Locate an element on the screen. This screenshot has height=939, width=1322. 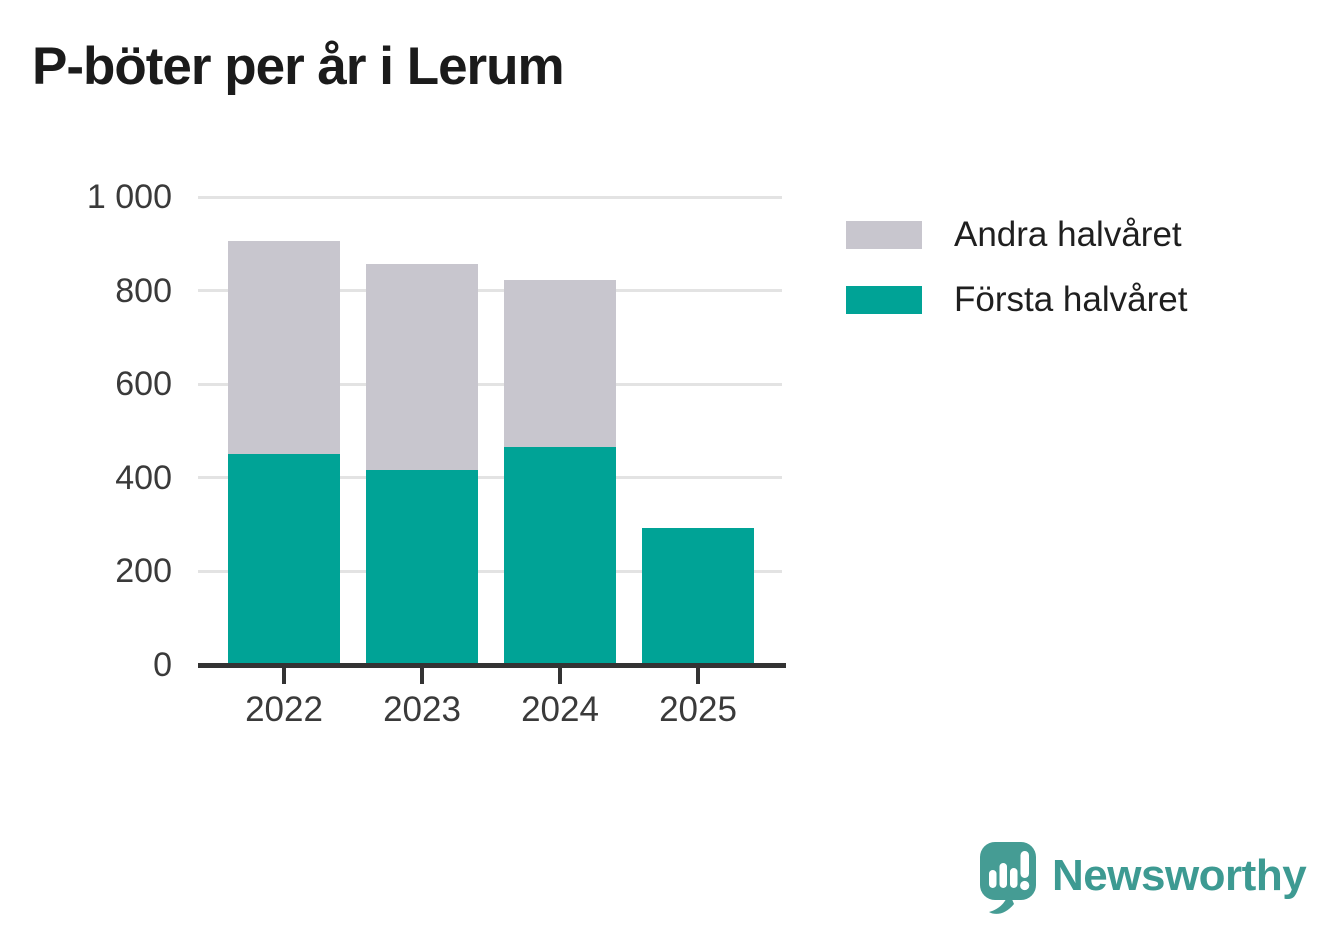
bar-segment-2023-andra-halvaret is located at coordinates (422, 367).